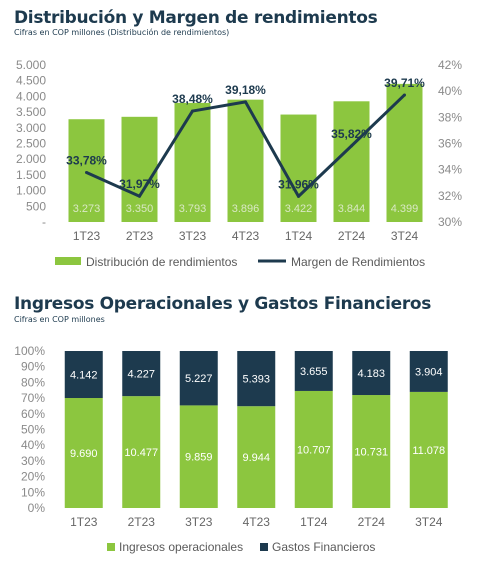  What do you see at coordinates (31, 159) in the screenshot?
I see `y-axis-tick: 2.000` at bounding box center [31, 159].